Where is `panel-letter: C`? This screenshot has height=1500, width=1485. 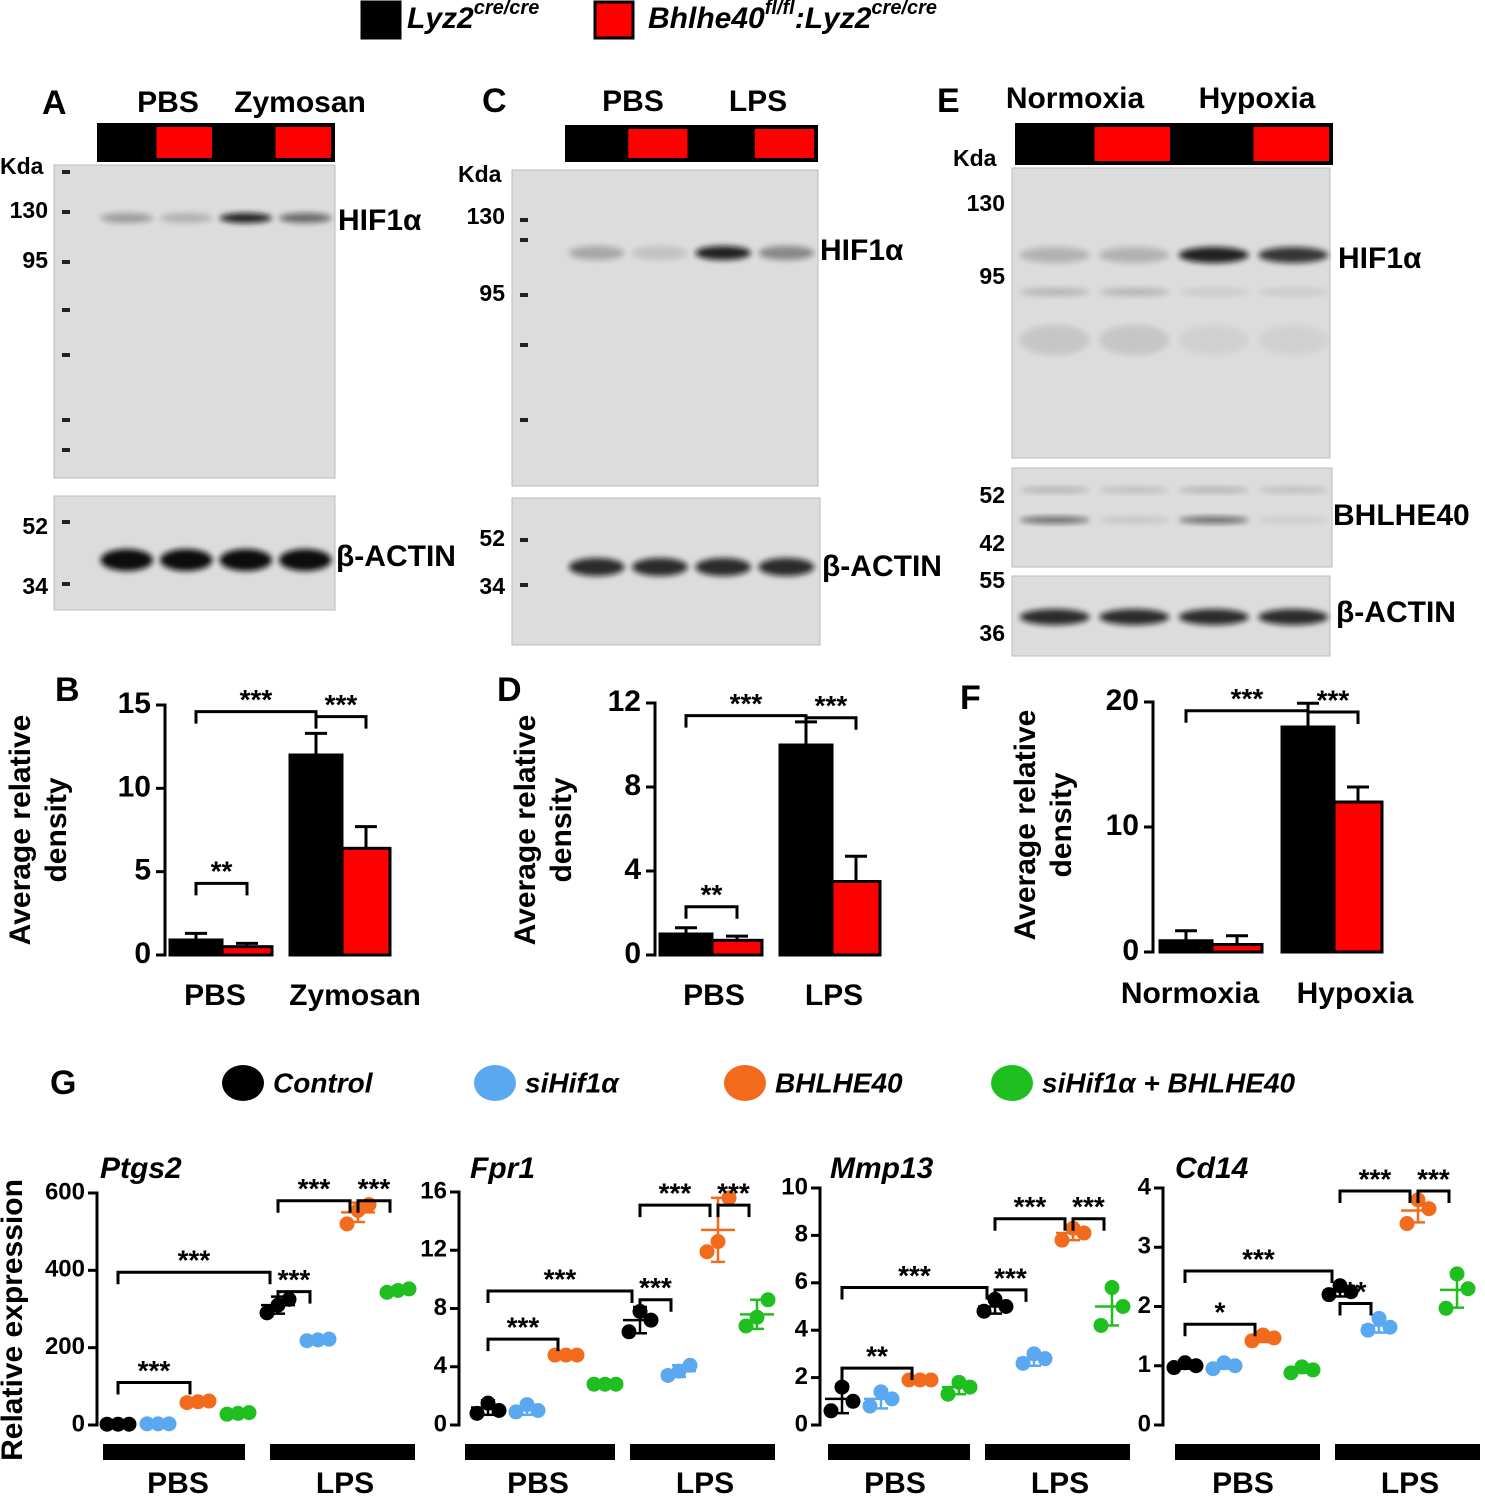 panel-letter: C is located at coordinates (494, 101).